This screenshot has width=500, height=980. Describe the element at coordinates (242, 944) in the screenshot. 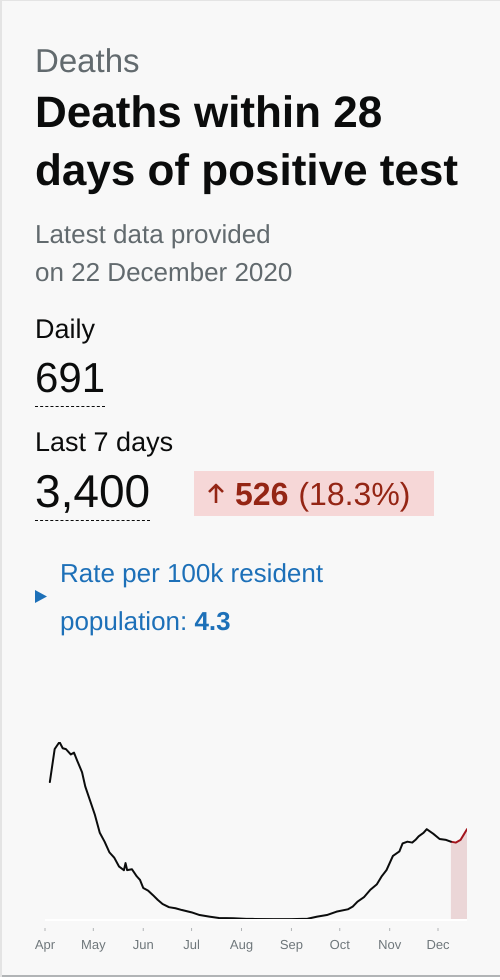

I see `x-tick-label: Aug` at that location.